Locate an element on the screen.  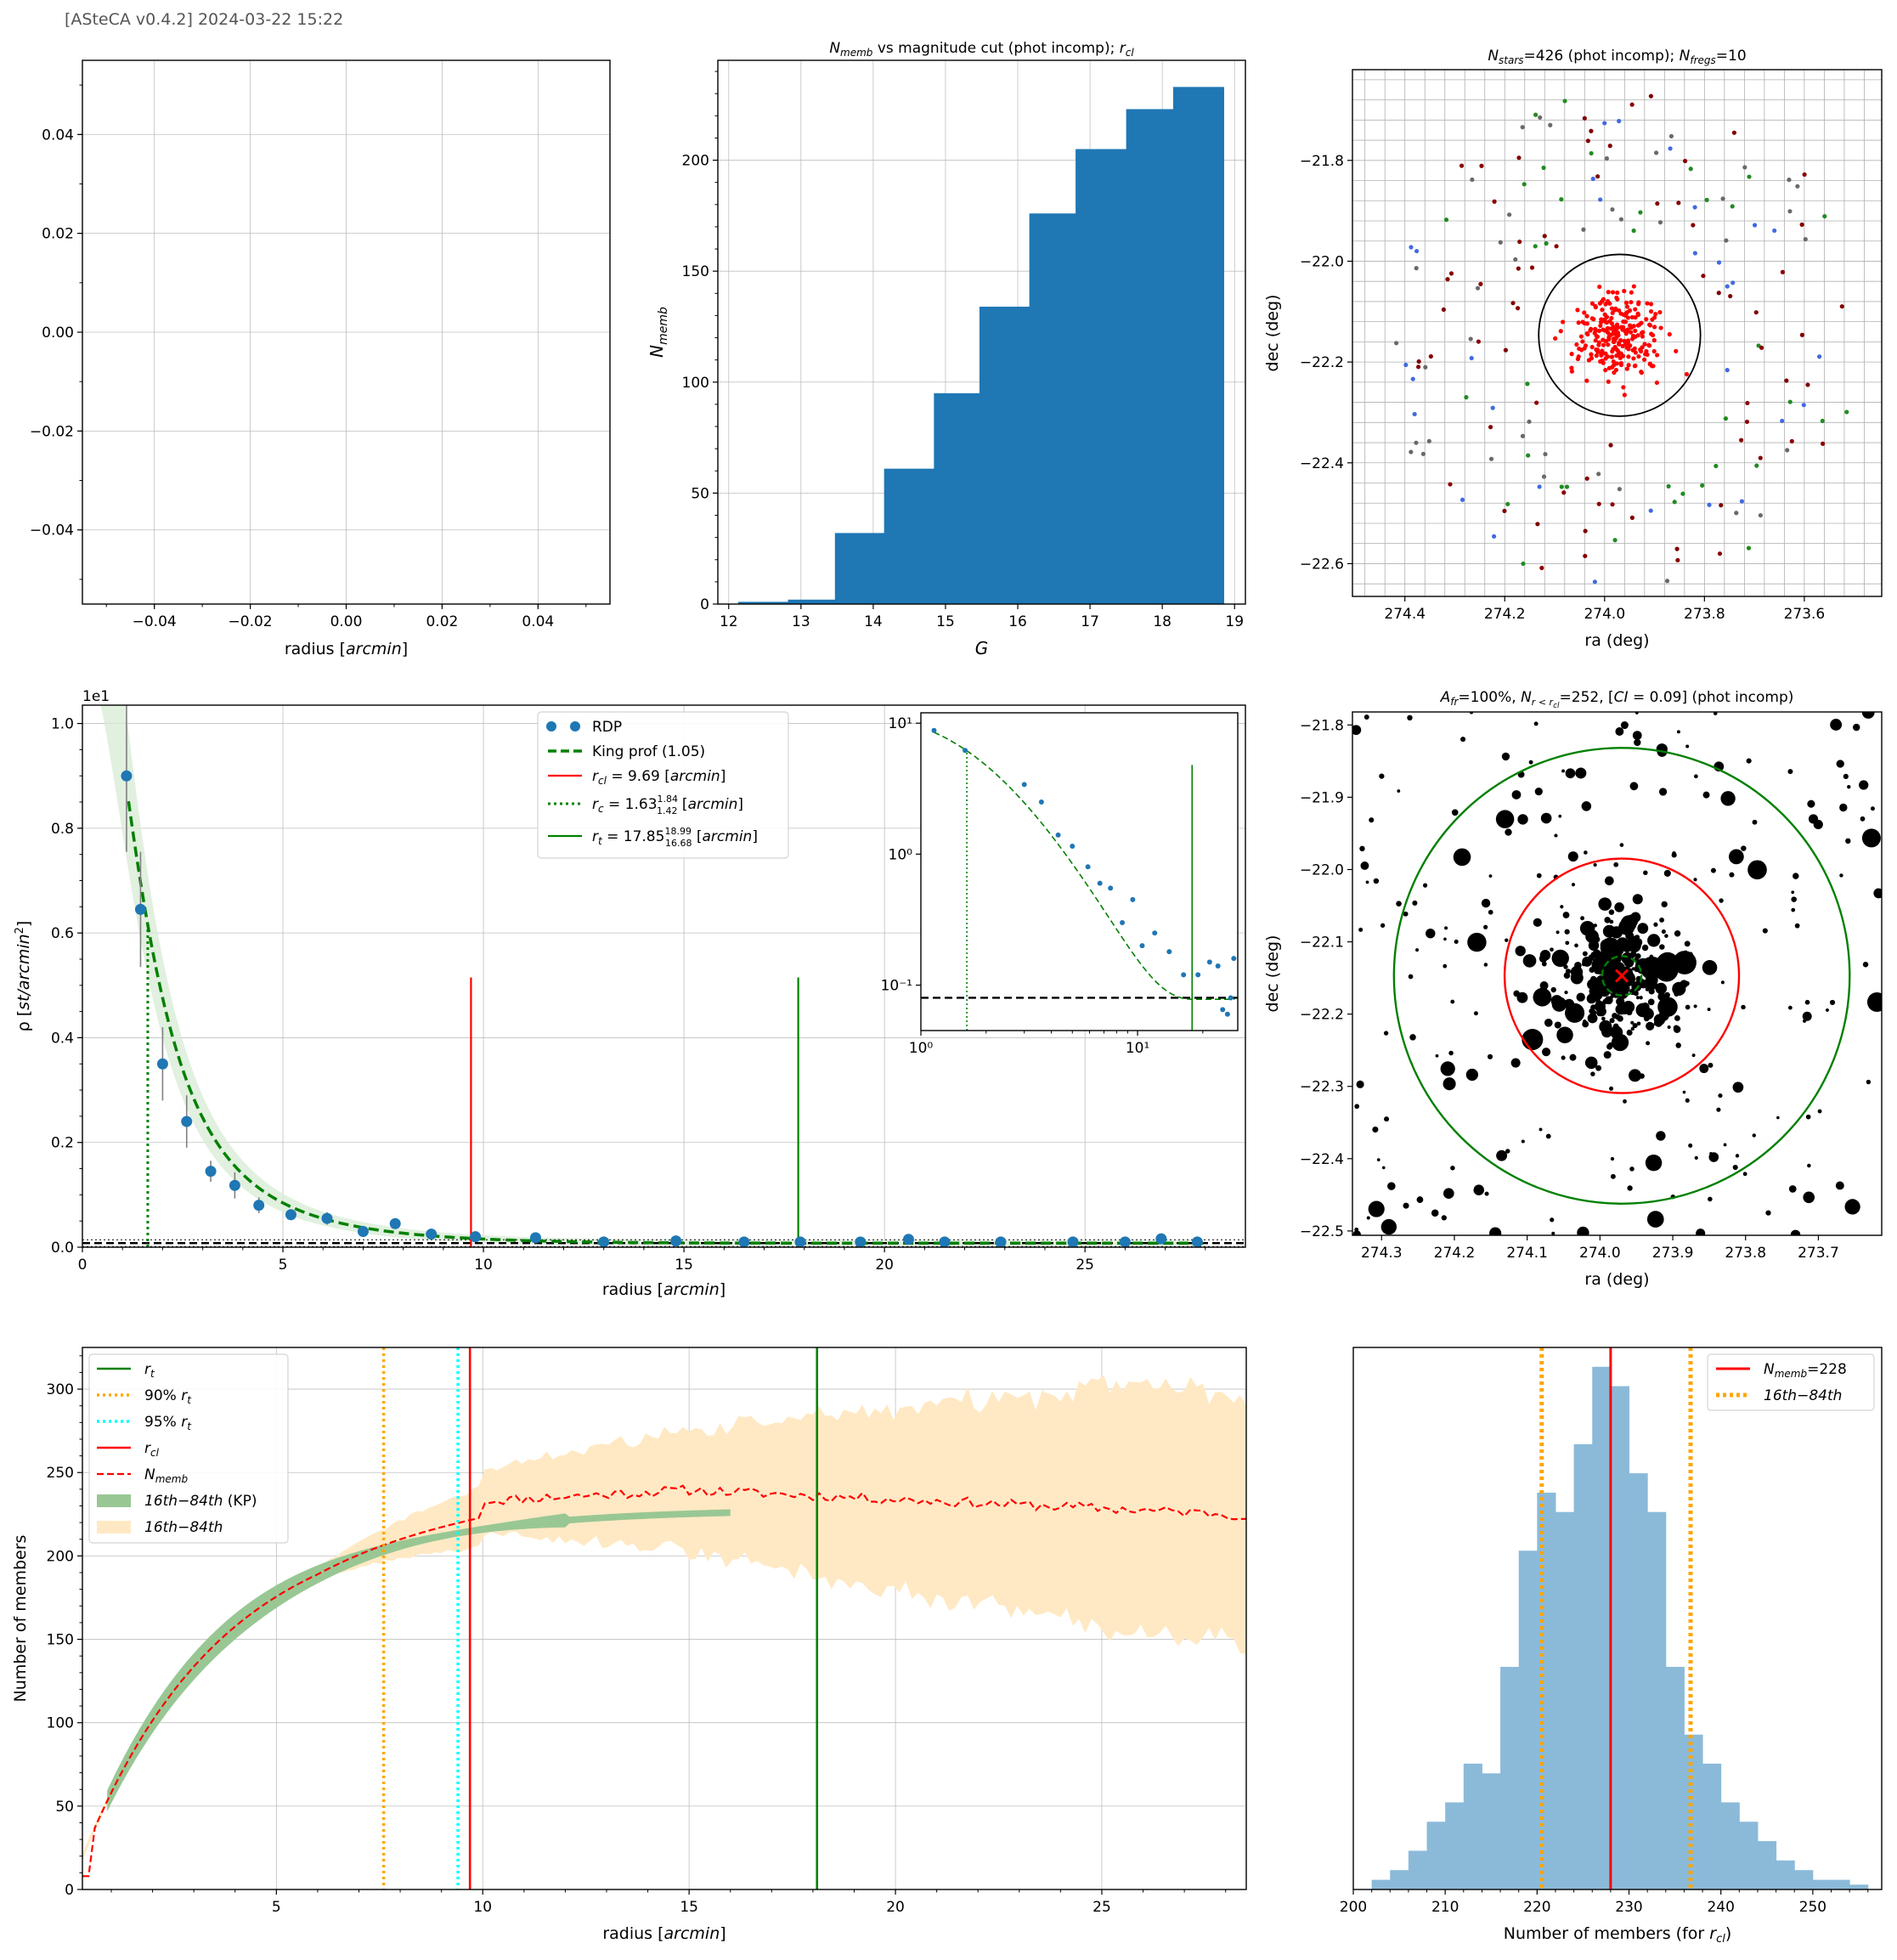
inset-rdp-point is located at coordinates (1088, 867).